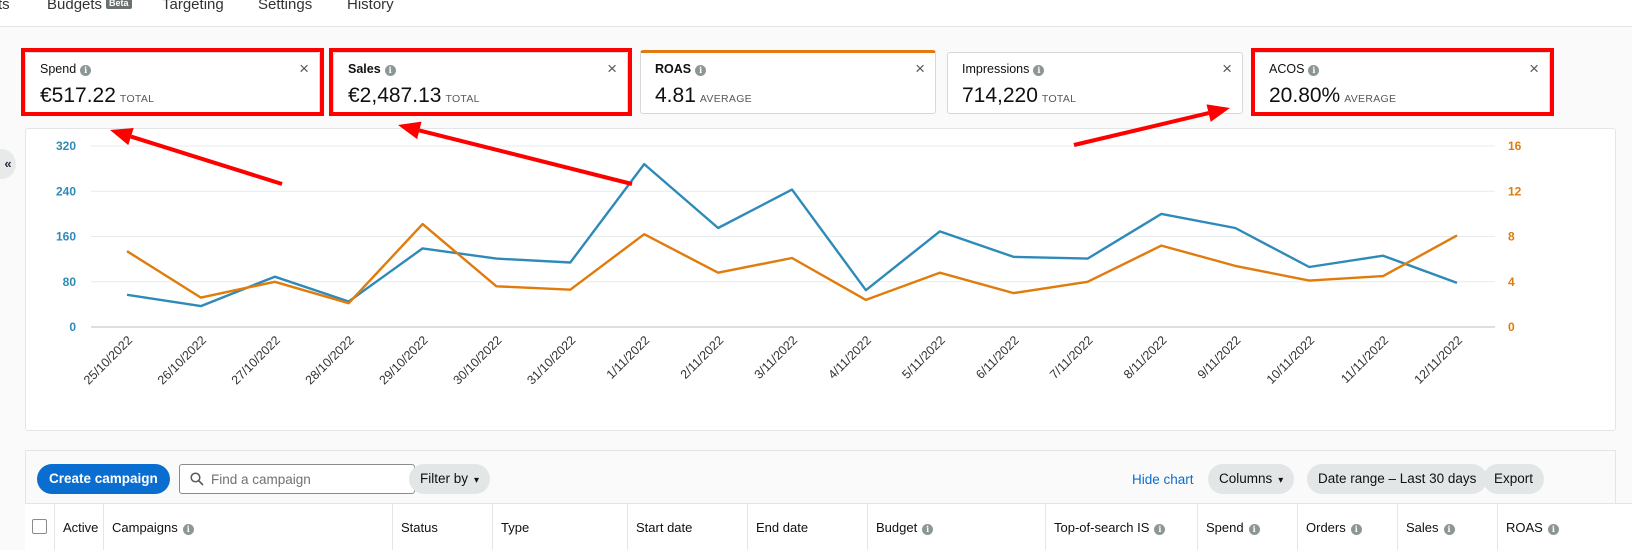  I want to click on search-input, so click(308, 479).